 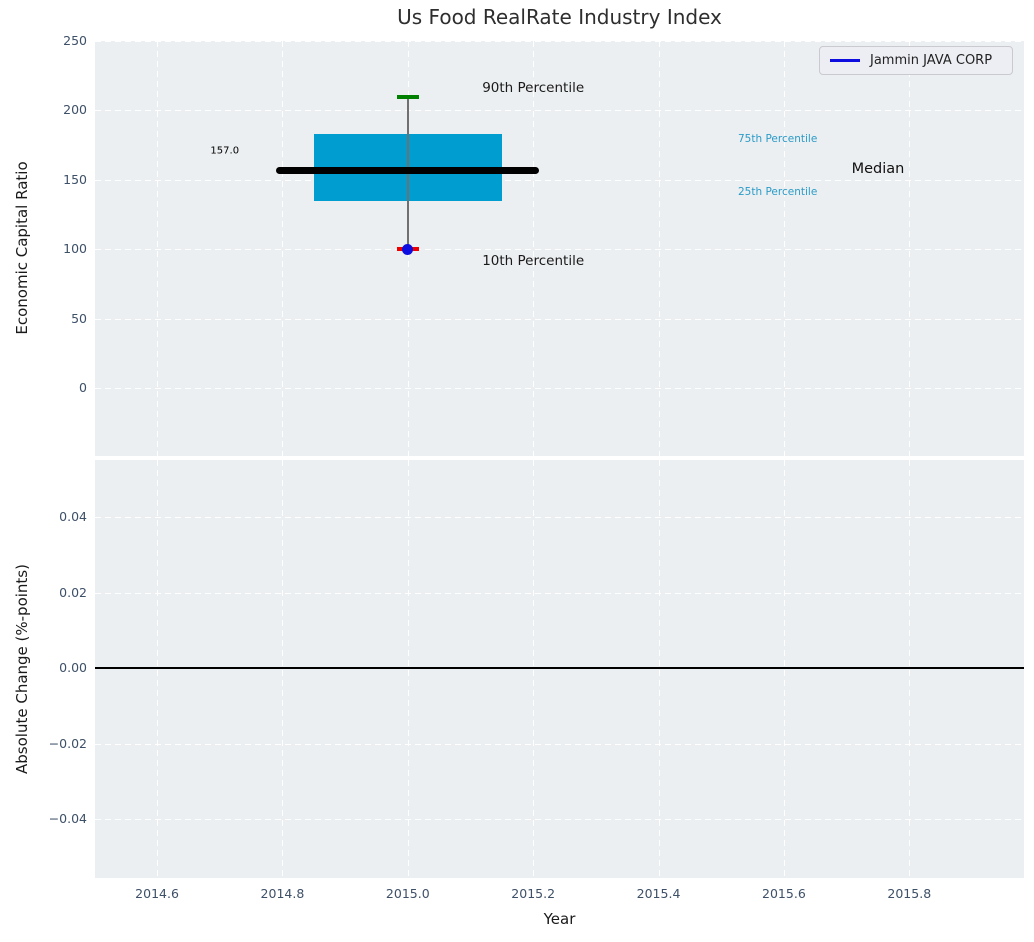 I want to click on x-tick-label: 2015.0, so click(x=407, y=893).